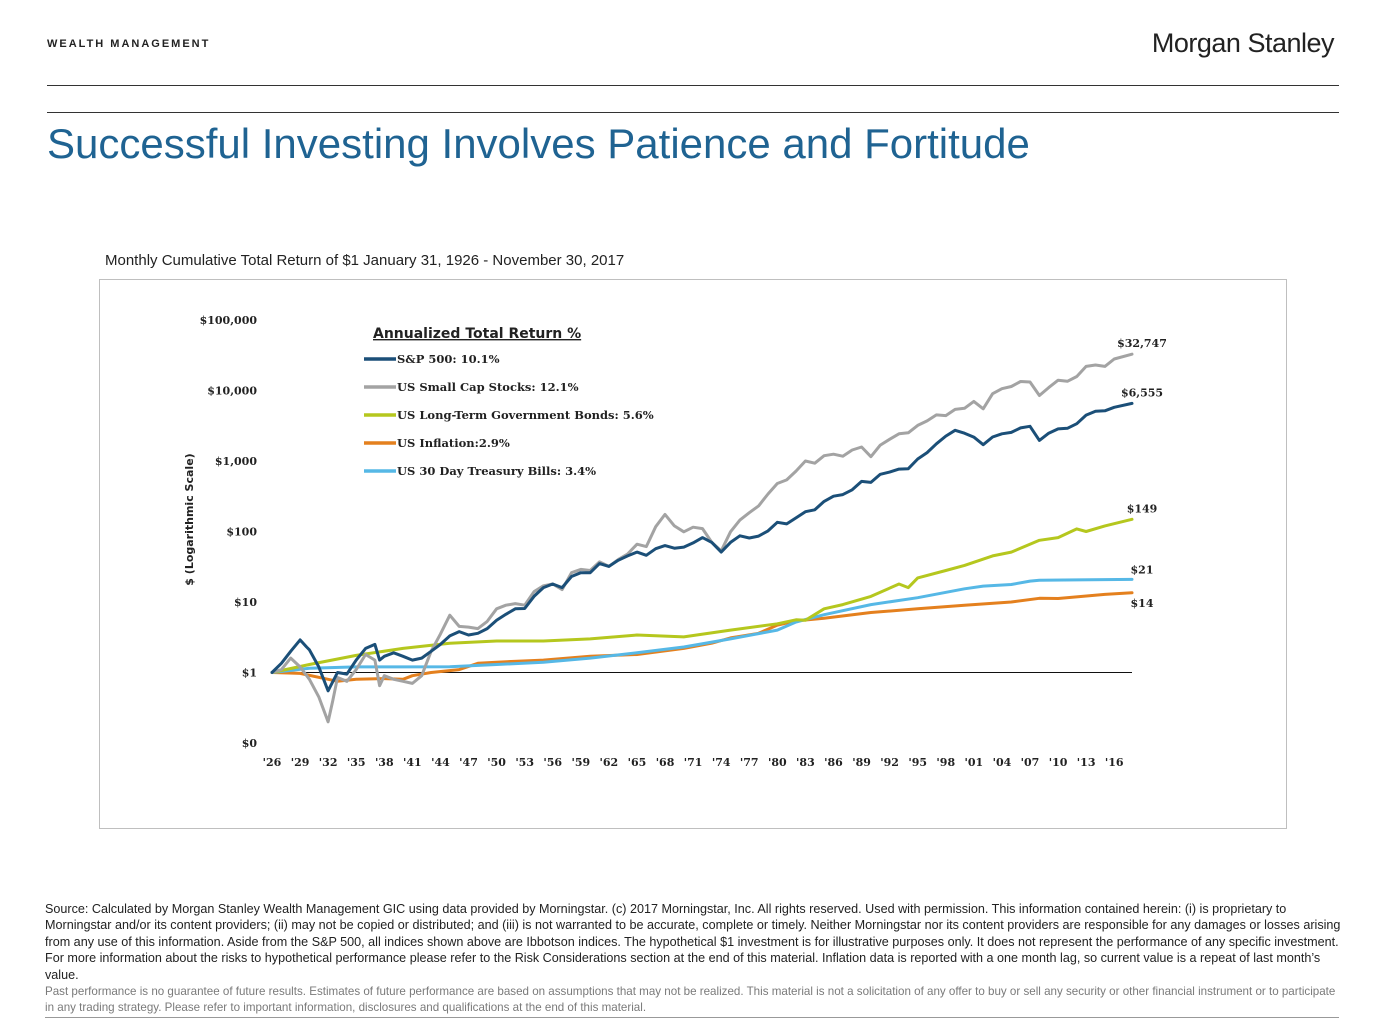 The width and height of the screenshot is (1381, 1019). What do you see at coordinates (300, 762) in the screenshot?
I see `x-tick-label: '29` at bounding box center [300, 762].